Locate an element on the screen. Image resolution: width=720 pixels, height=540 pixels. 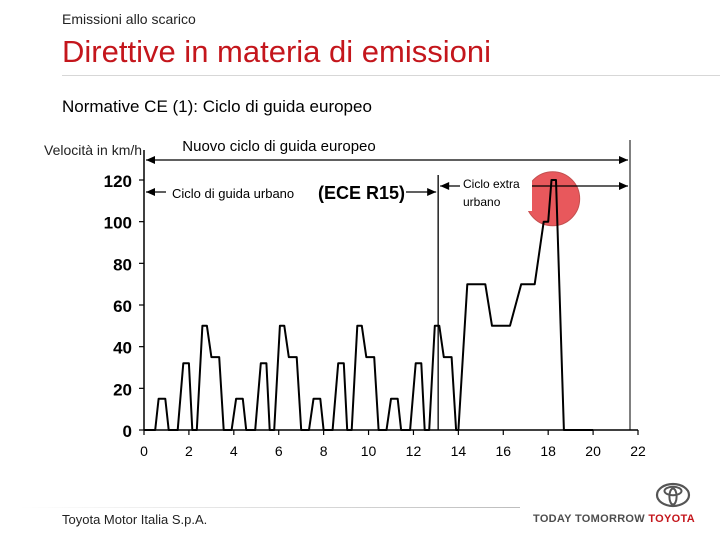
x-tick-label: 20 is located at coordinates (593, 451).